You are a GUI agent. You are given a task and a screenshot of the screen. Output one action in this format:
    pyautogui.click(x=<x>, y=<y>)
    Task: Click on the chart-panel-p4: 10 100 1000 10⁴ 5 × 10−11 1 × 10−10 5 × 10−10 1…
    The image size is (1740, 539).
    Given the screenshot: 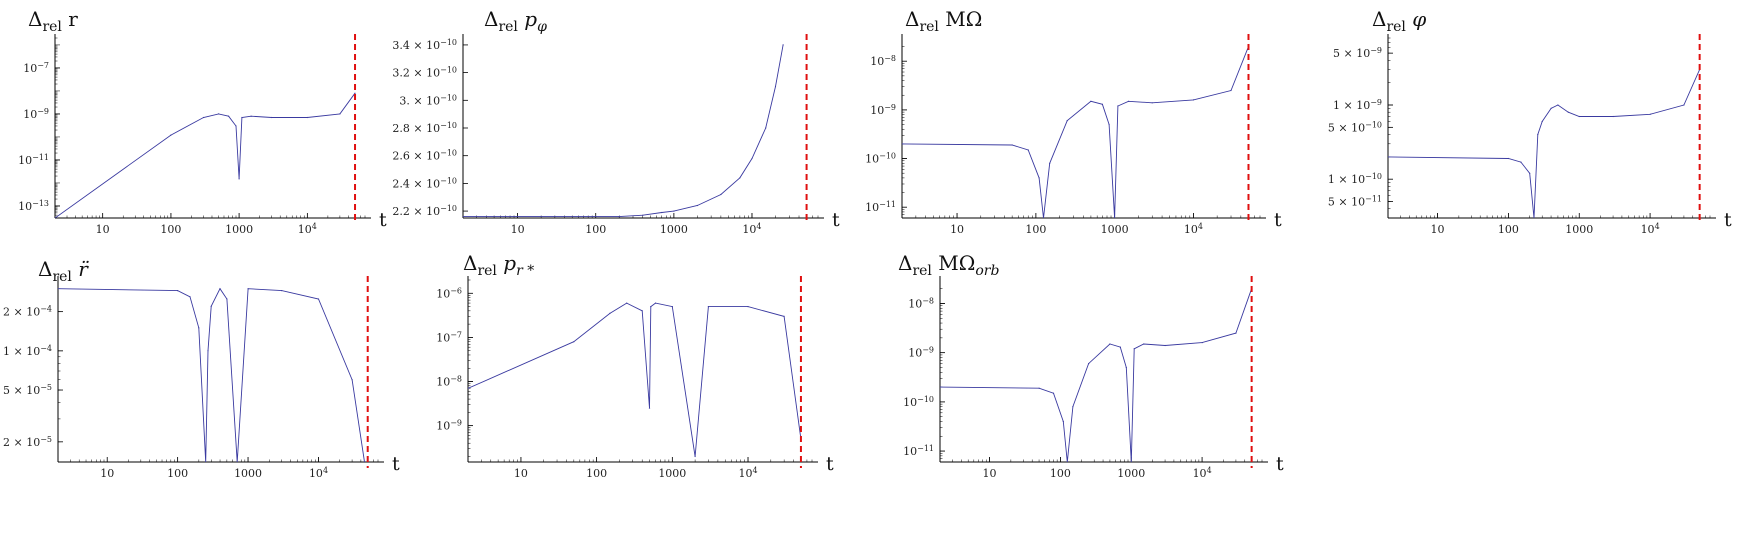 What is the action you would take?
    pyautogui.click(x=1530, y=121)
    